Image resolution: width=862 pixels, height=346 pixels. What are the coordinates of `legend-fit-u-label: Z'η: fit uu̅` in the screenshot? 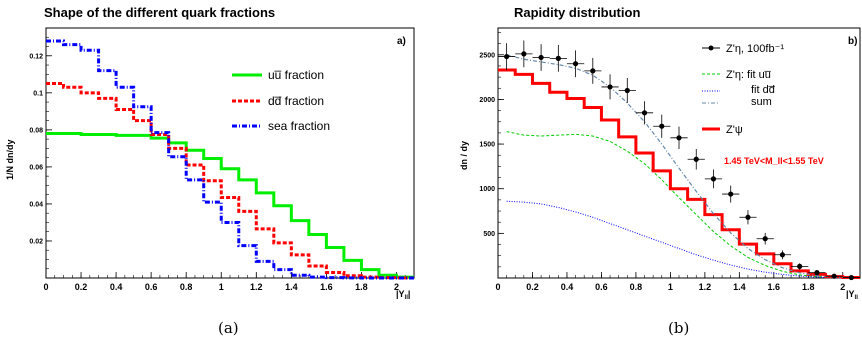 It's located at (749, 75).